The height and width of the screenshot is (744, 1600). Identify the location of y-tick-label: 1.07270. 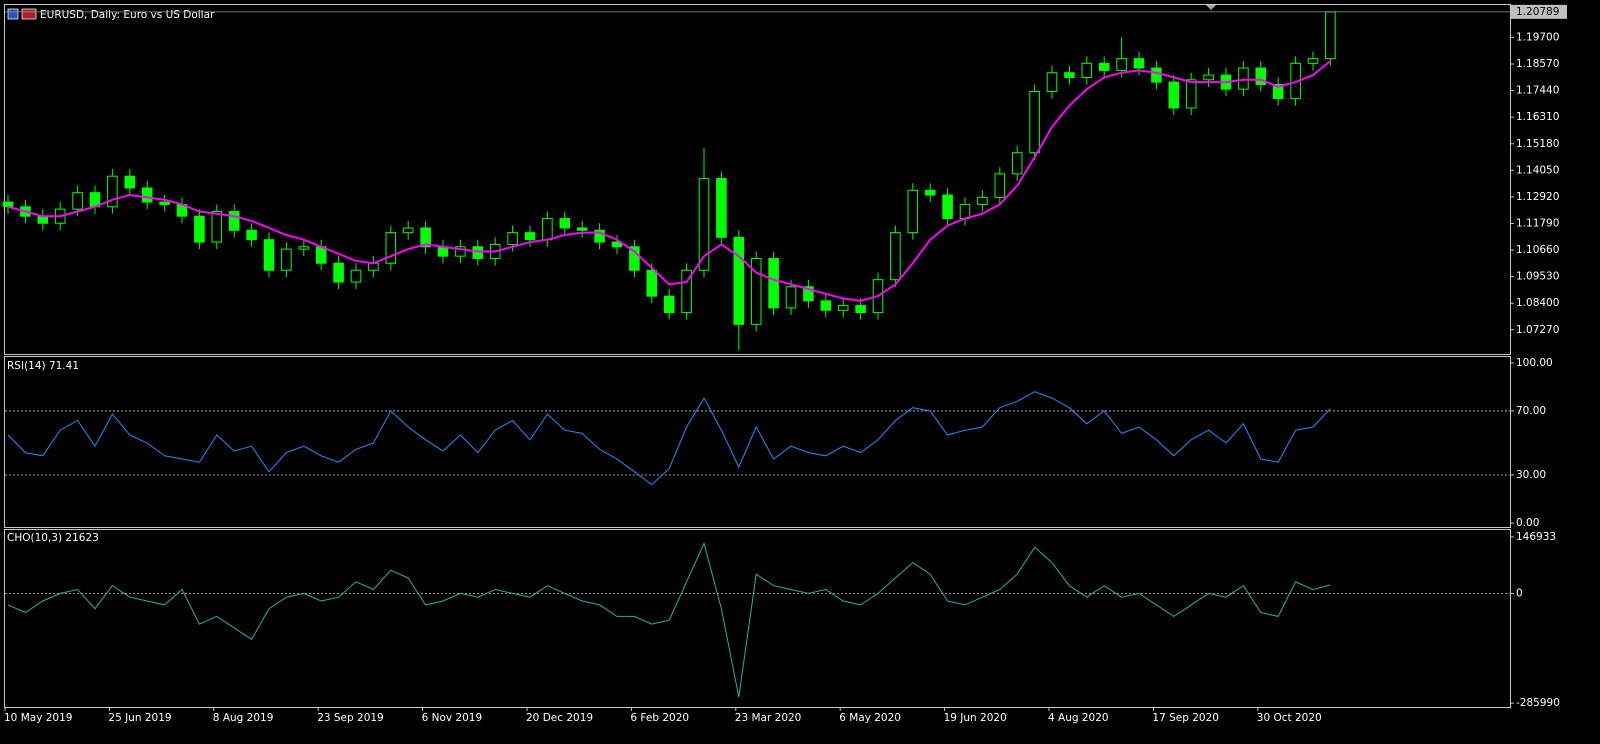
(1537, 330).